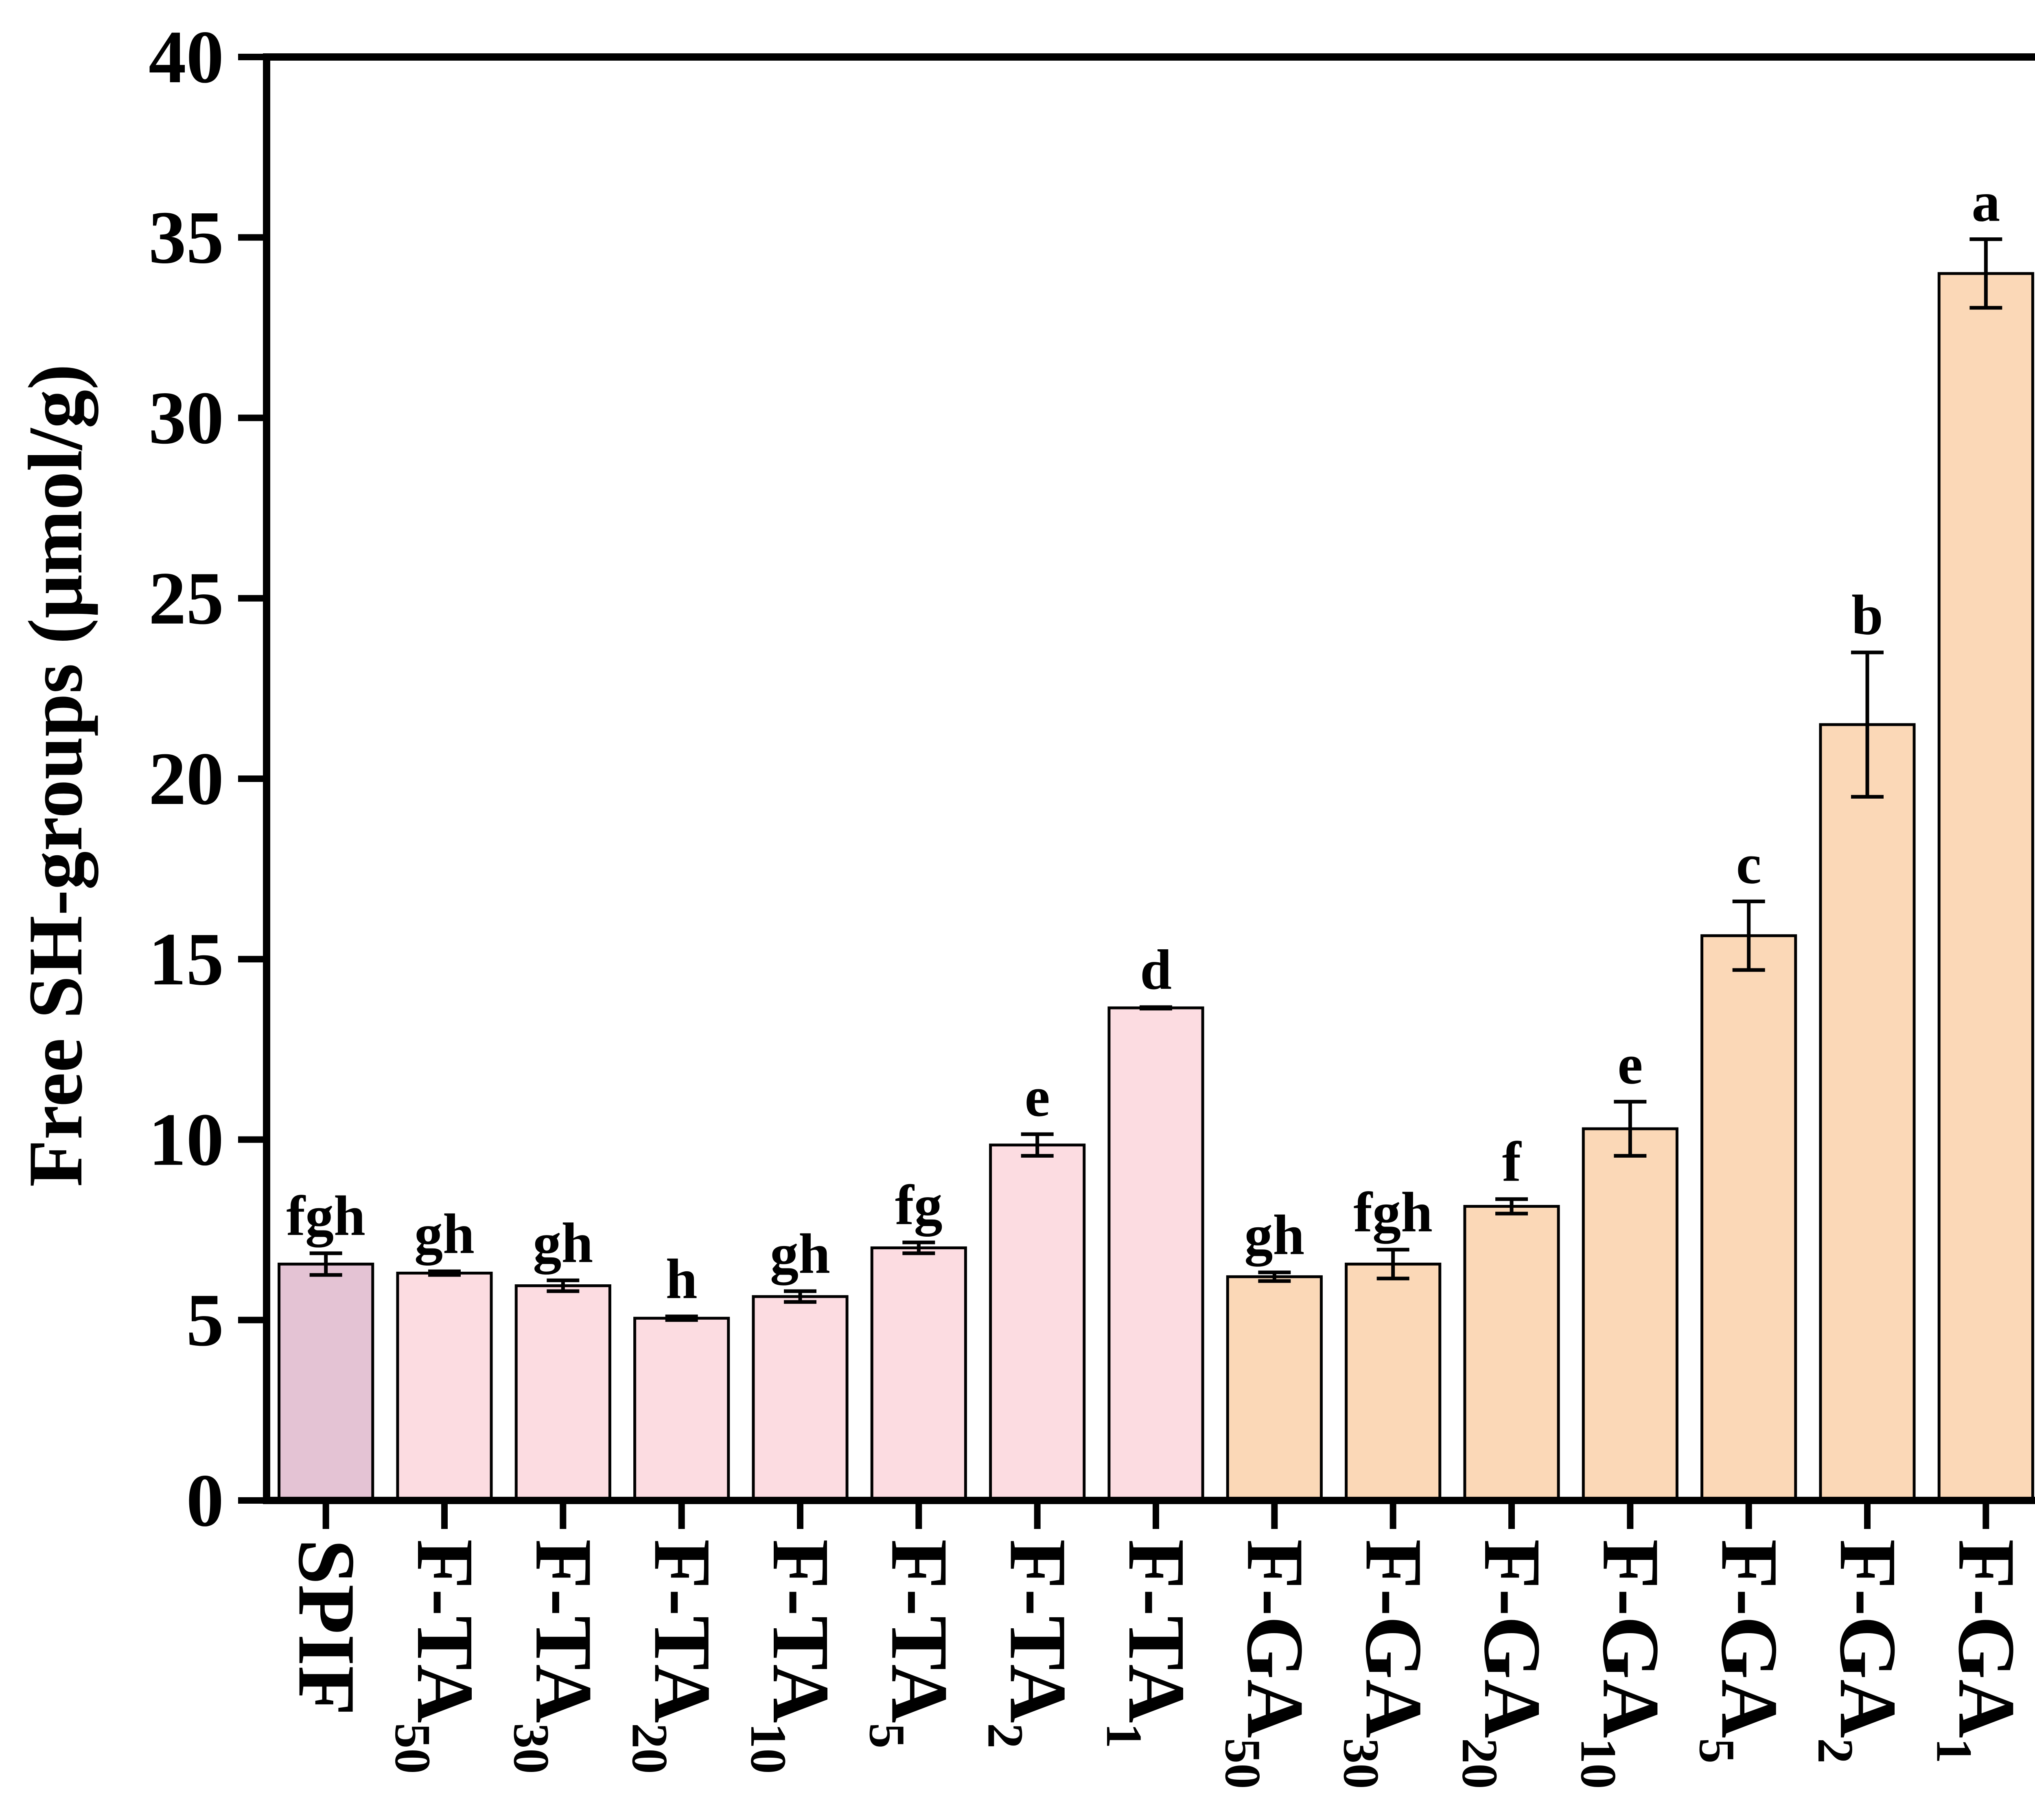 Image resolution: width=2035 pixels, height=1820 pixels. Describe the element at coordinates (205, 1500) in the screenshot. I see `y-tick-label: 0` at that location.